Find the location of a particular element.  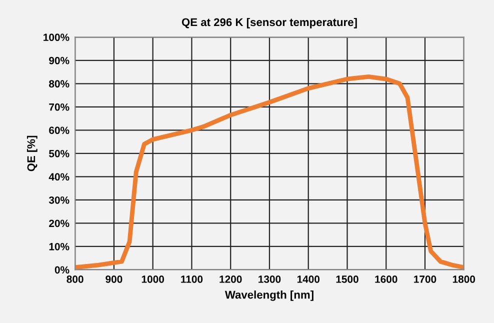

x-tick-label: 1400 is located at coordinates (308, 279).